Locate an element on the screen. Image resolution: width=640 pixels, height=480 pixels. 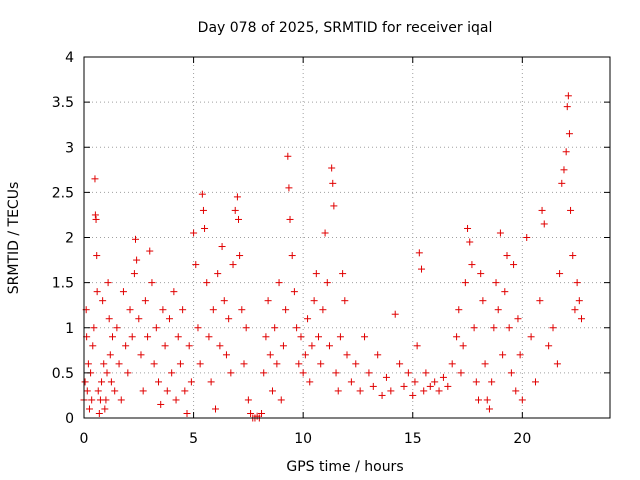
x-axis-label: GPS time / hours is located at coordinates (344, 467).